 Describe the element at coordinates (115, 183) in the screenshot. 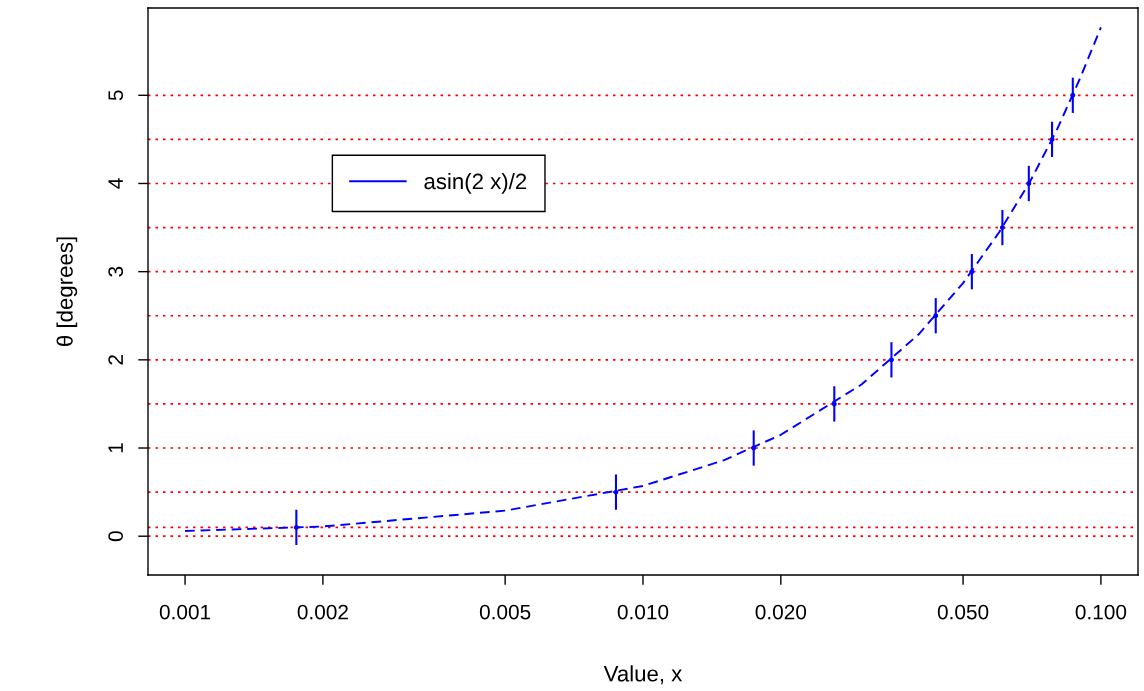

I see `y-tick-label: 4` at that location.